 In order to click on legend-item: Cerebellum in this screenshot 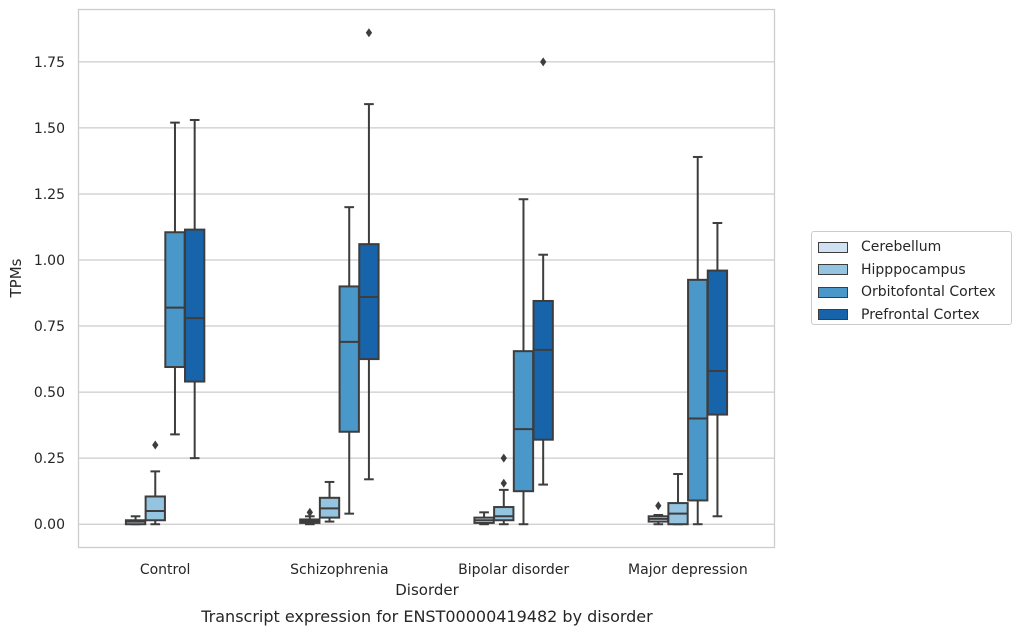, I will do `click(911, 247)`.